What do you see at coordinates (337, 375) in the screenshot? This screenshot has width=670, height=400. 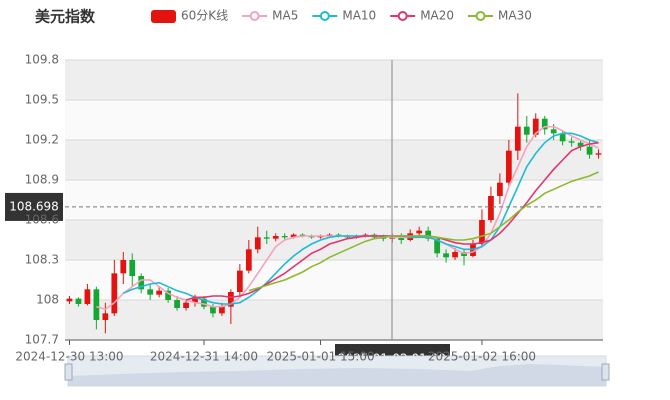 I see `slider-preview` at bounding box center [337, 375].